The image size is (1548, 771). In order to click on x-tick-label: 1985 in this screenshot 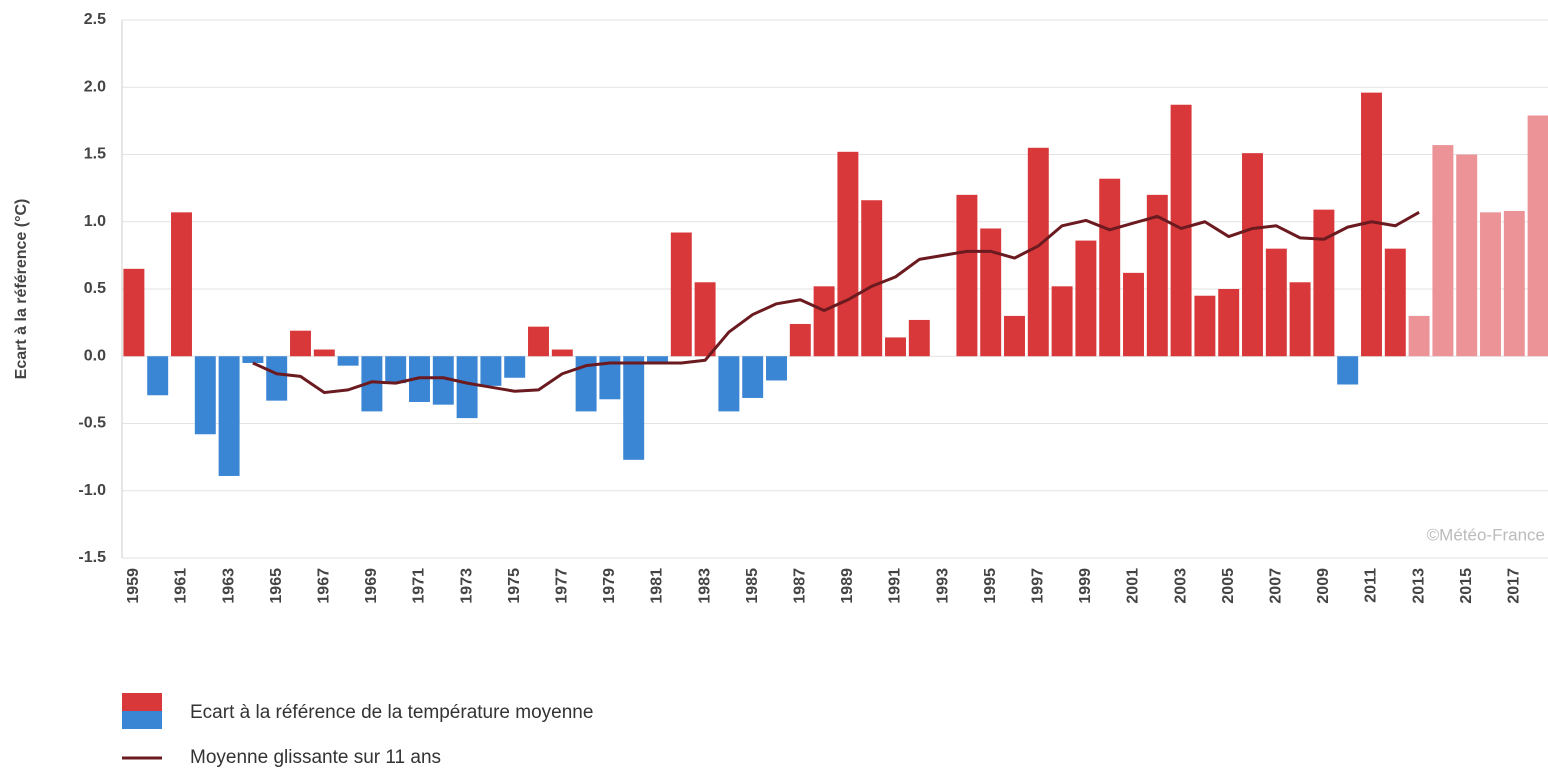, I will do `click(752, 586)`.